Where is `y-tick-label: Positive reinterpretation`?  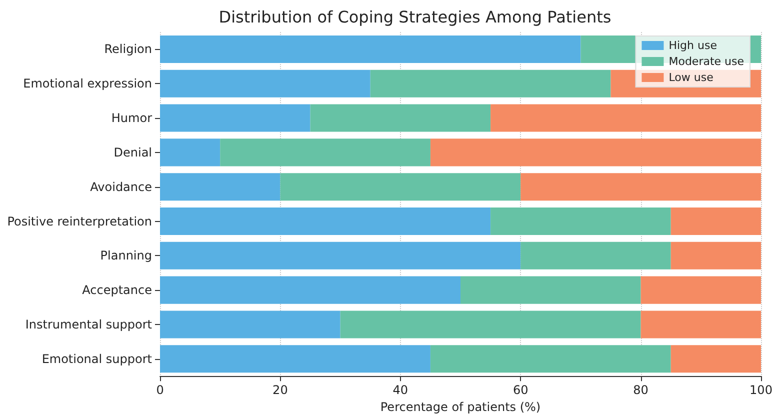 y-tick-label: Positive reinterpretation is located at coordinates (79, 221).